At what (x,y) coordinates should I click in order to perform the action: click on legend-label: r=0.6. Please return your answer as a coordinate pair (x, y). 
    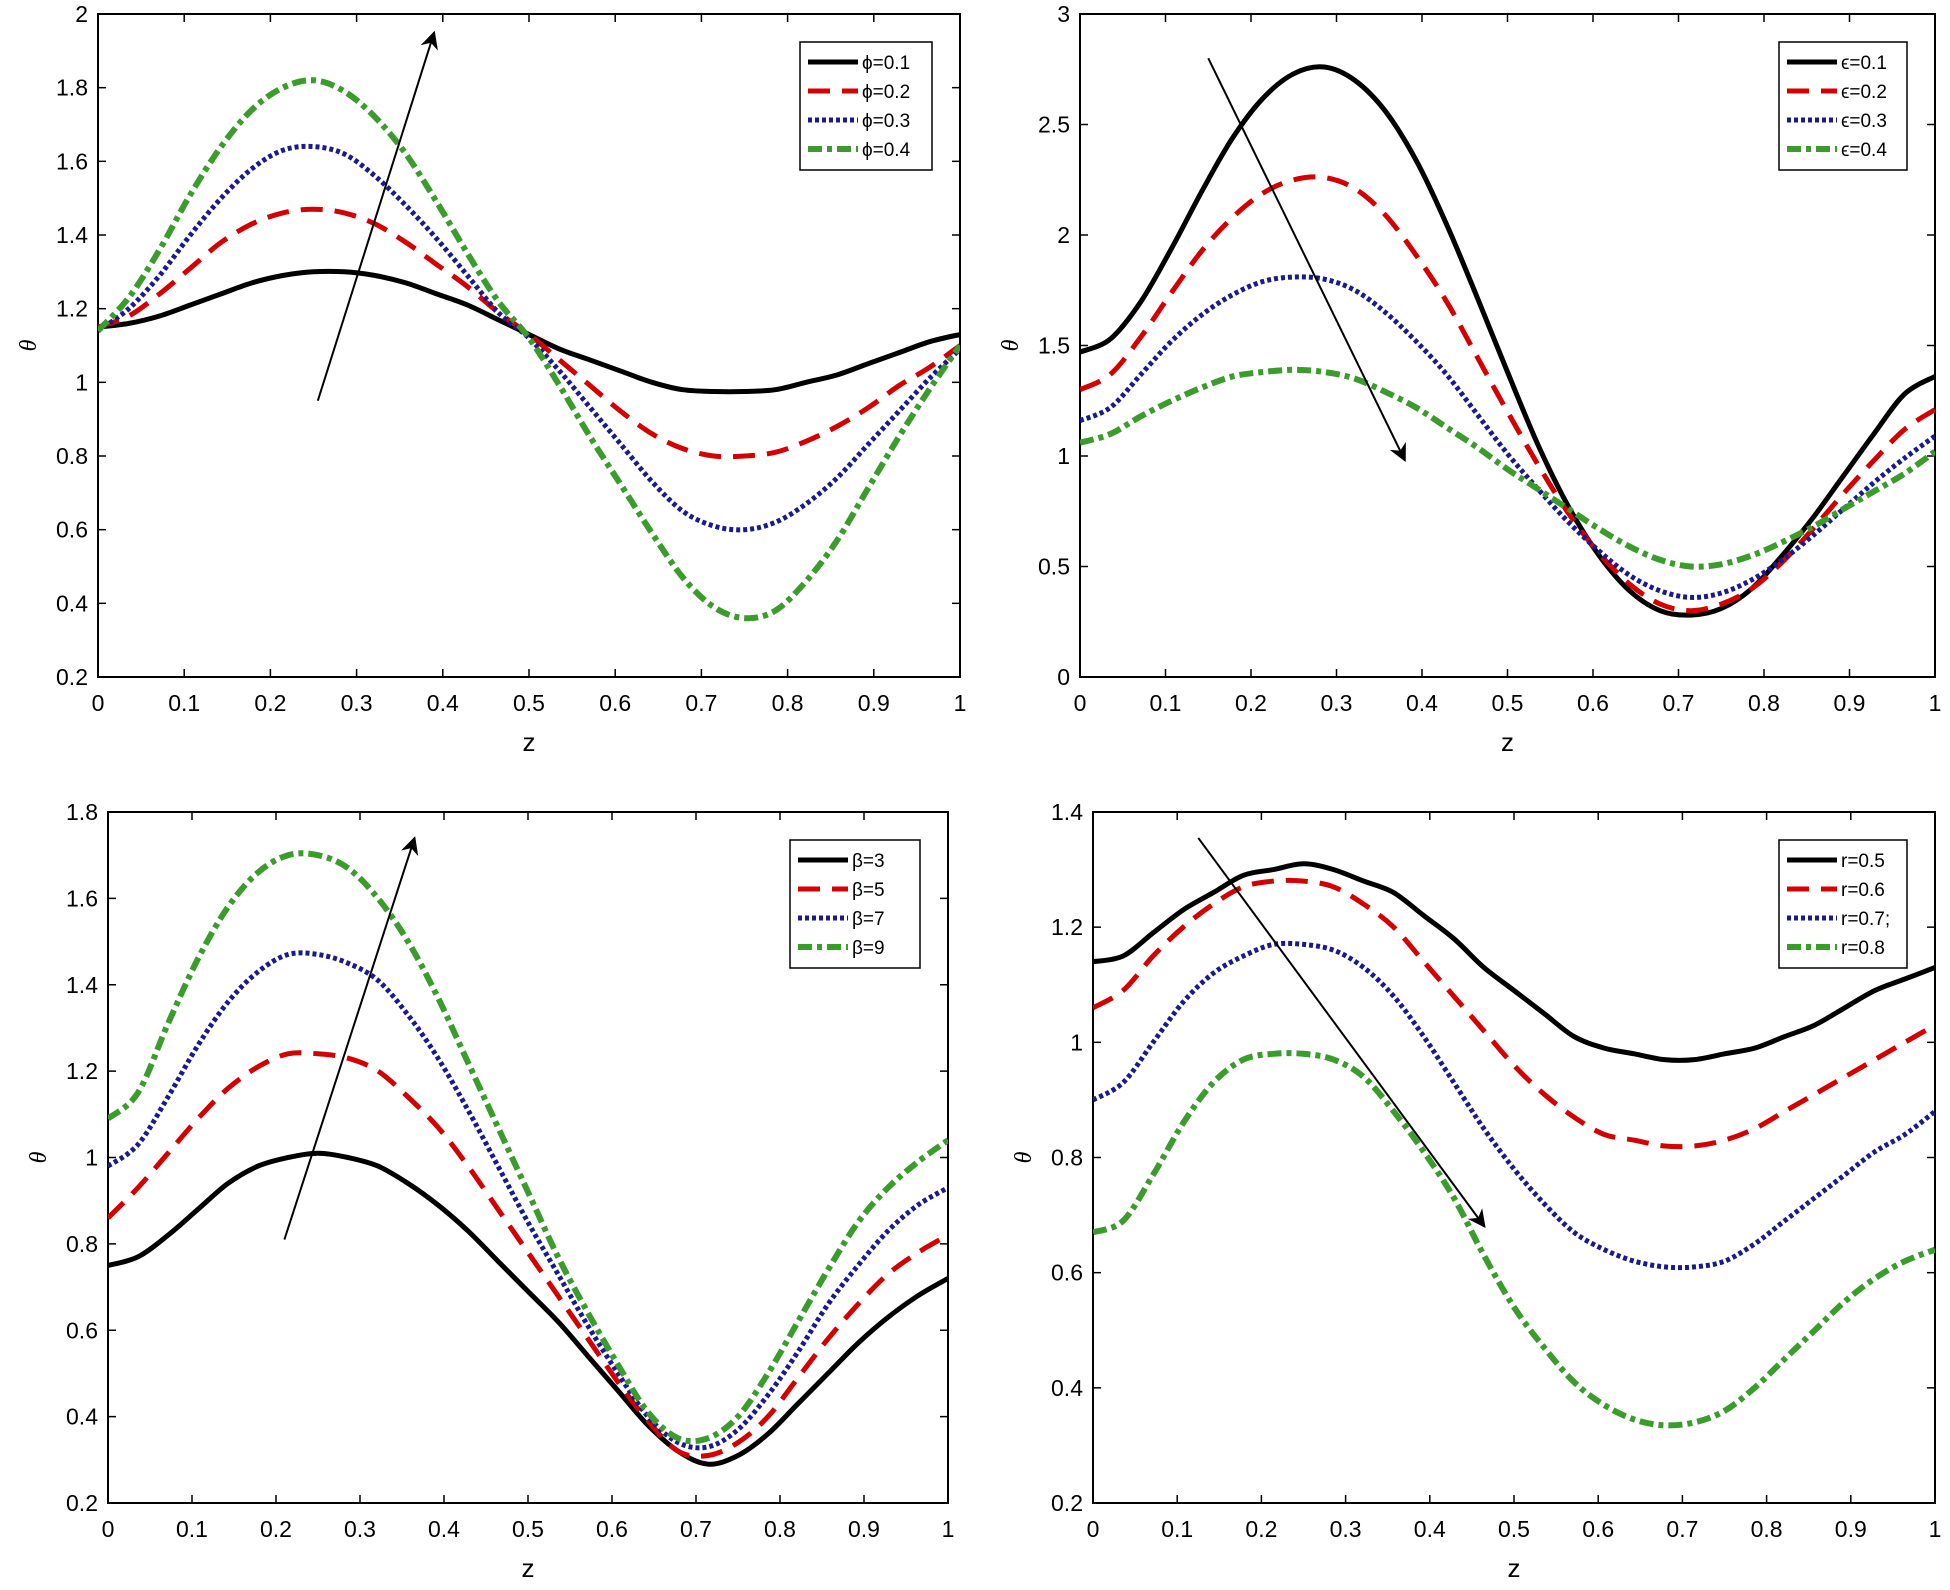
    Looking at the image, I should click on (1863, 890).